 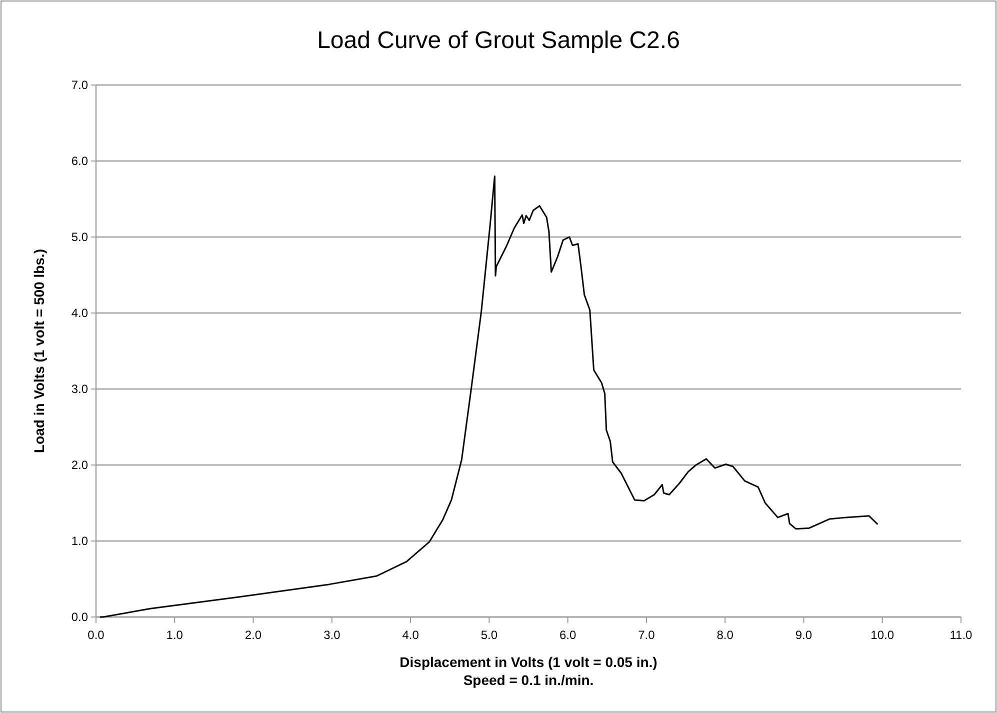 What do you see at coordinates (498, 40) in the screenshot?
I see `chart-title: Load Curve of Grout Sample C2.6` at bounding box center [498, 40].